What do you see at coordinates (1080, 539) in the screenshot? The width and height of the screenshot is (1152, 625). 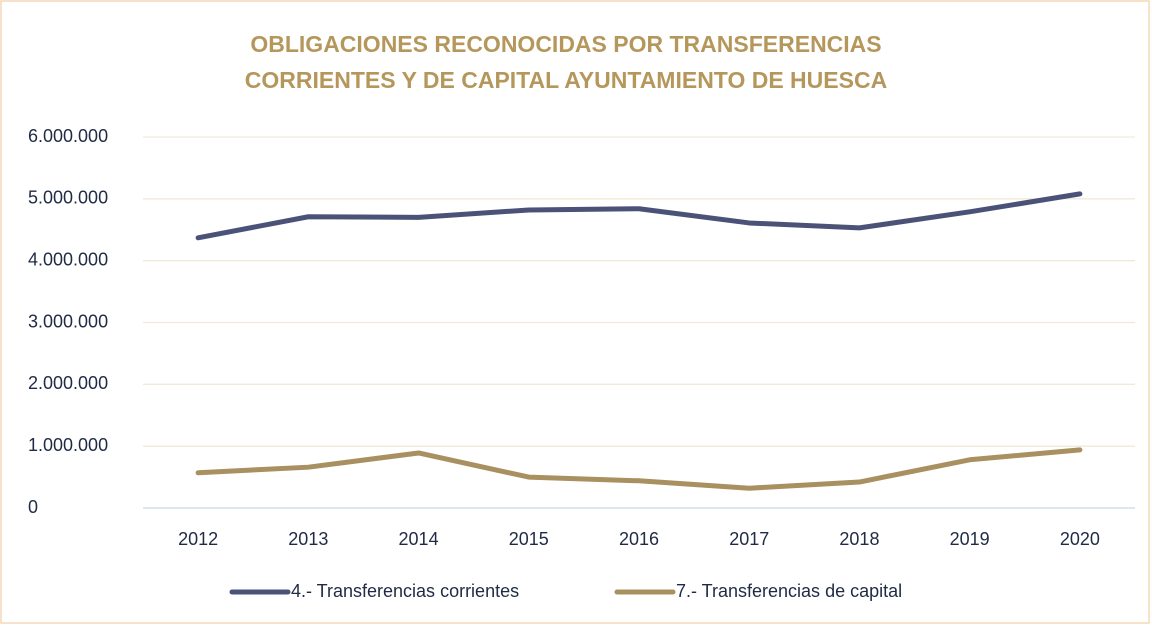 I see `x-tick-label: 2020` at bounding box center [1080, 539].